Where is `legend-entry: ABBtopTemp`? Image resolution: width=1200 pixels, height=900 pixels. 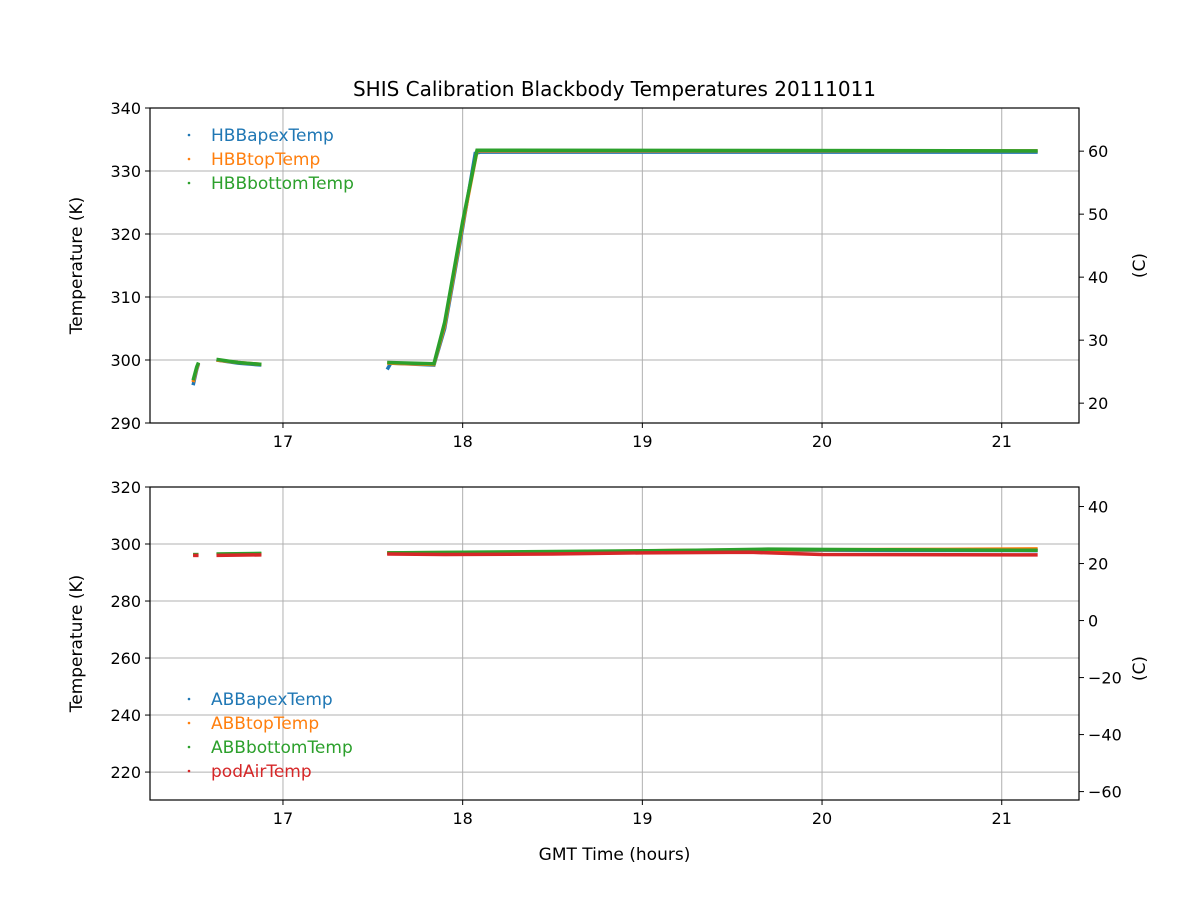
legend-entry: ABBtopTemp is located at coordinates (253, 724).